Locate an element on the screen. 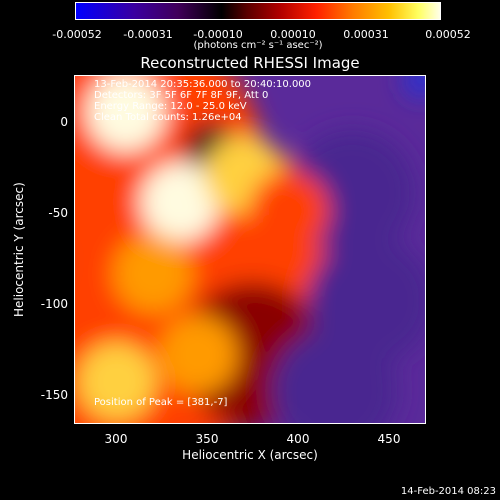  colorbar-tick: -0.00010 is located at coordinates (218, 34).